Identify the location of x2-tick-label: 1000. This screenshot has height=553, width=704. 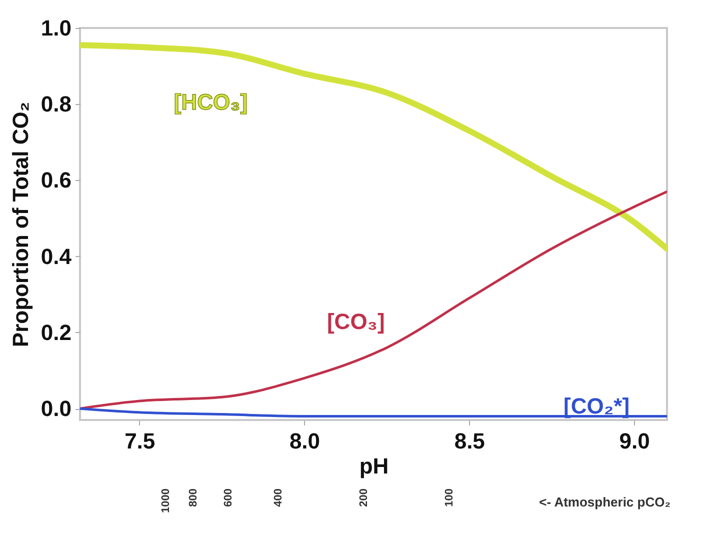
(166, 500).